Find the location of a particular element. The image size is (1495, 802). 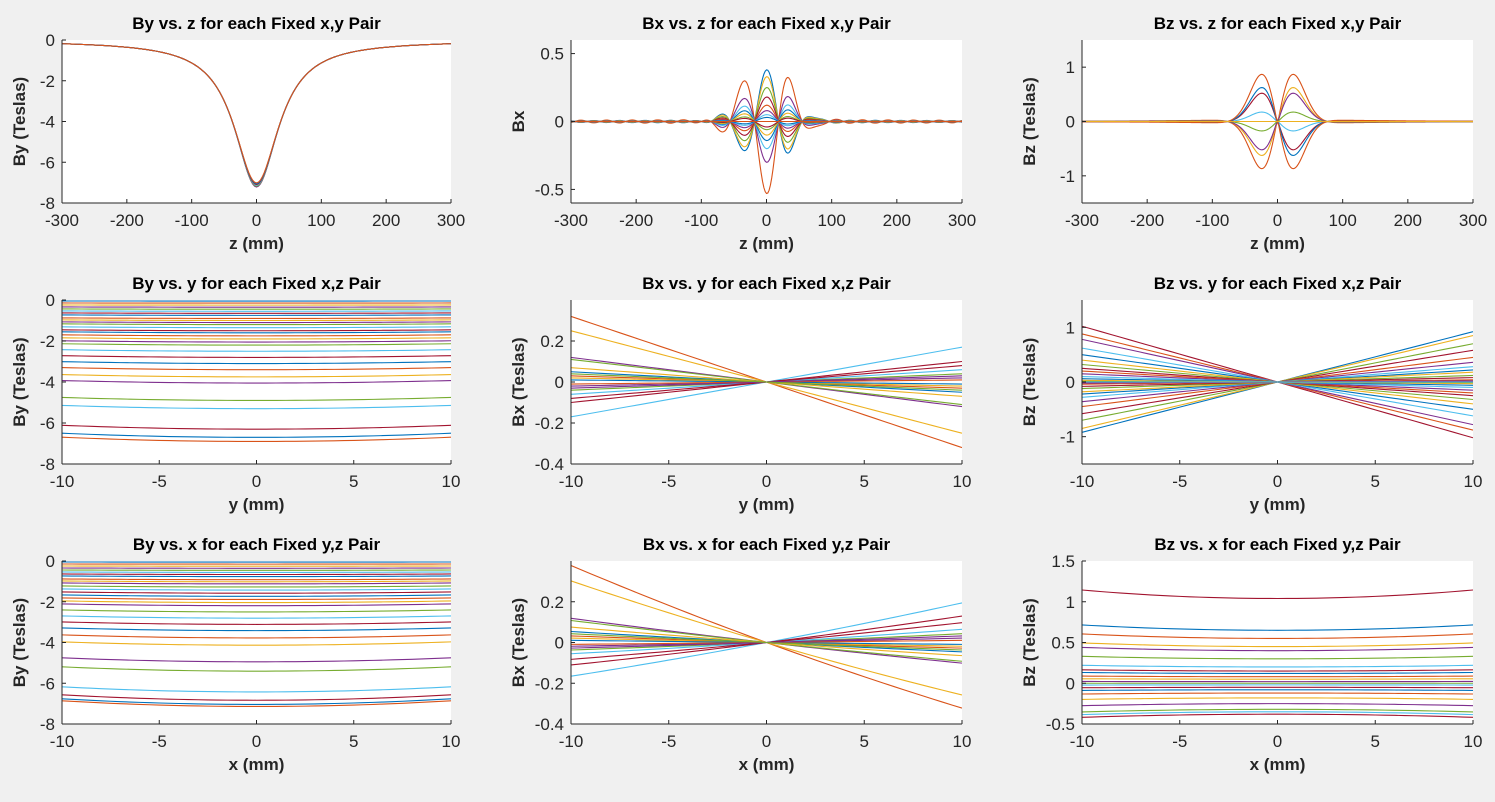

y-axis-label: Bx (Teslas) is located at coordinates (518, 381).